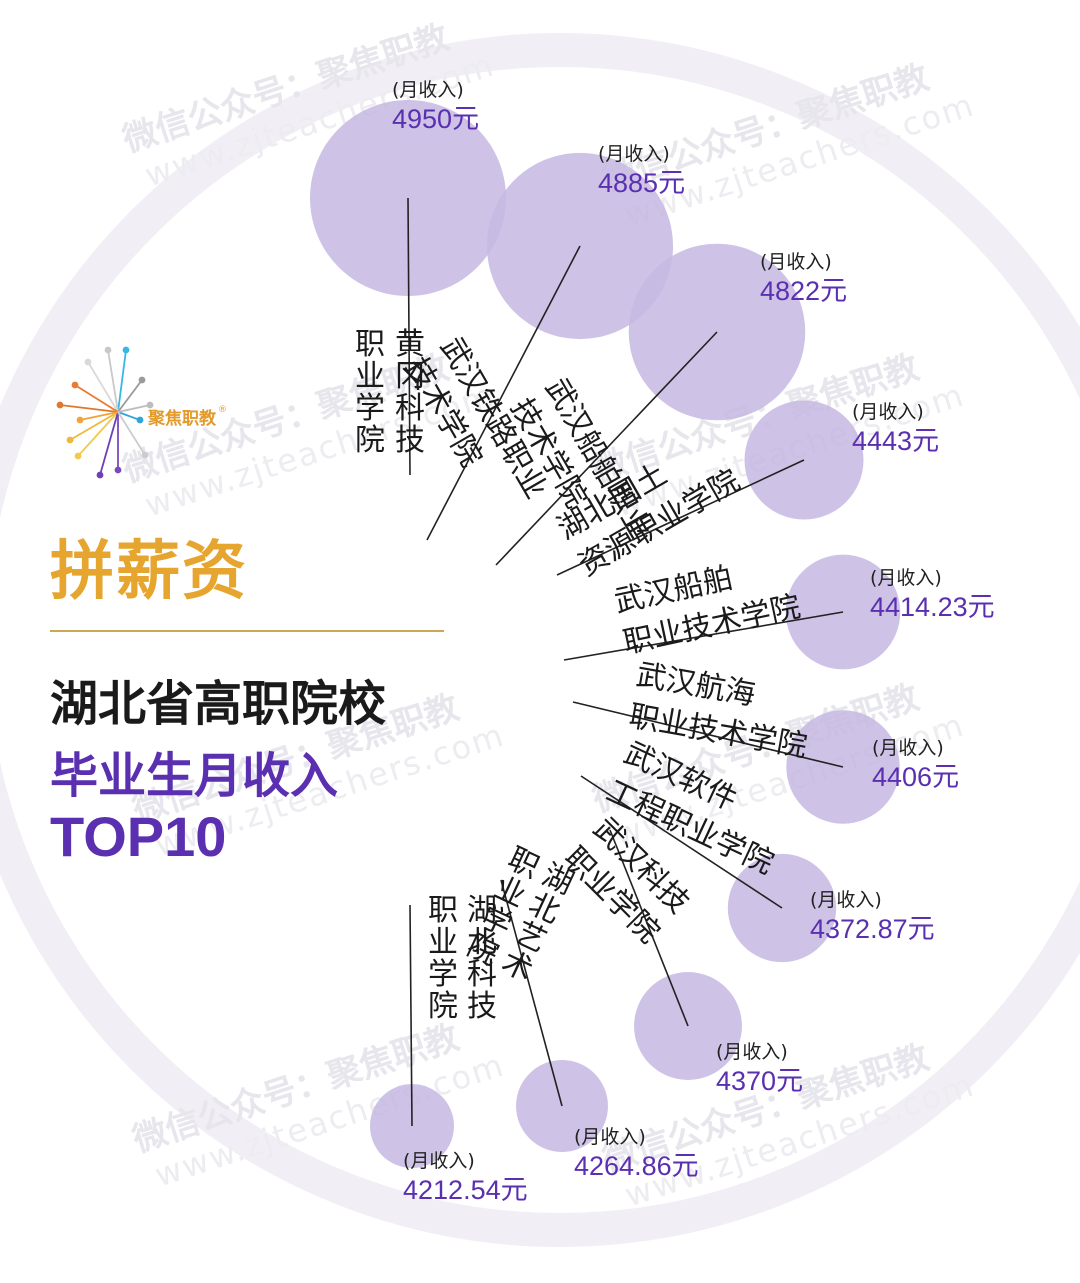 This screenshot has width=1080, height=1283. I want to click on income-value: 4822元, so click(803, 291).